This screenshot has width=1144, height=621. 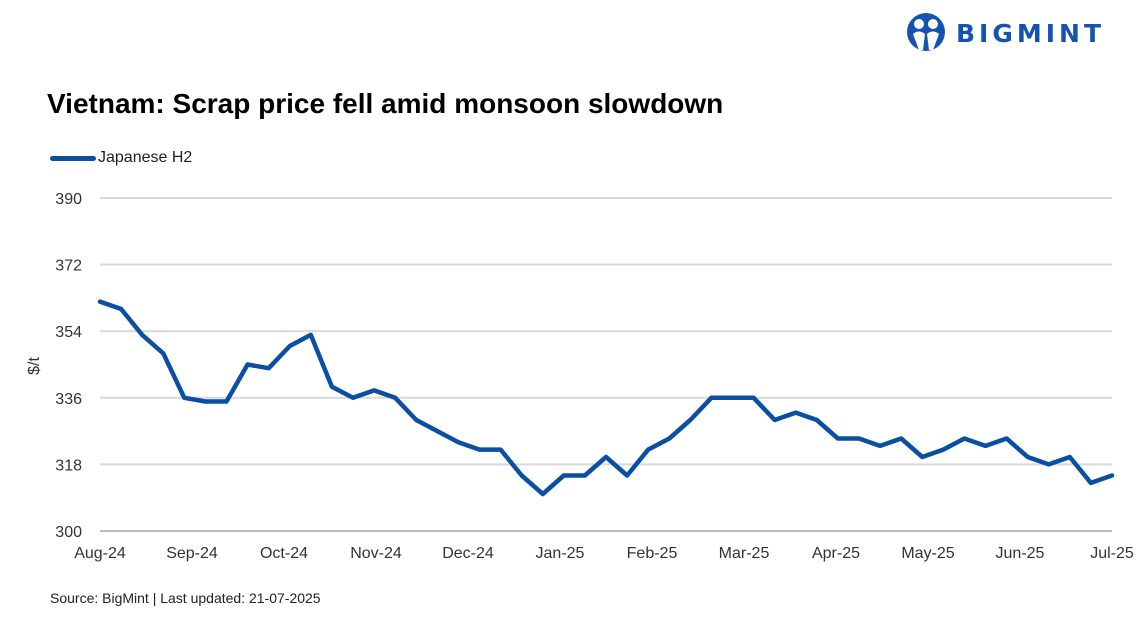 What do you see at coordinates (68, 399) in the screenshot?
I see `y-tick-label: 336` at bounding box center [68, 399].